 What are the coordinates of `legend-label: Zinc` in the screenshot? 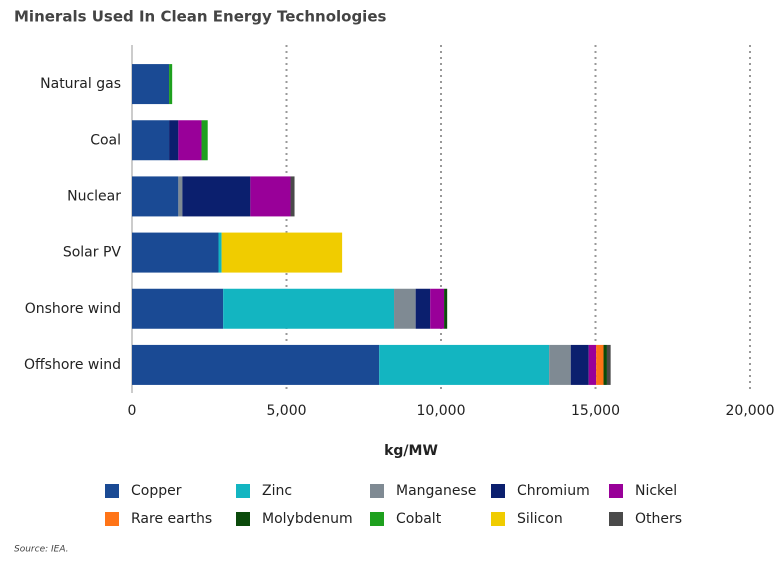 It's located at (277, 491).